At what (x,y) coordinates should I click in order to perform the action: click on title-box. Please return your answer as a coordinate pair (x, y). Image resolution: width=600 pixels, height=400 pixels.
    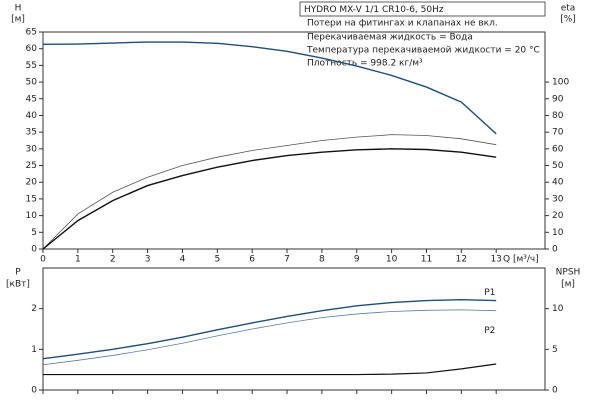
    Looking at the image, I should click on (422, 9).